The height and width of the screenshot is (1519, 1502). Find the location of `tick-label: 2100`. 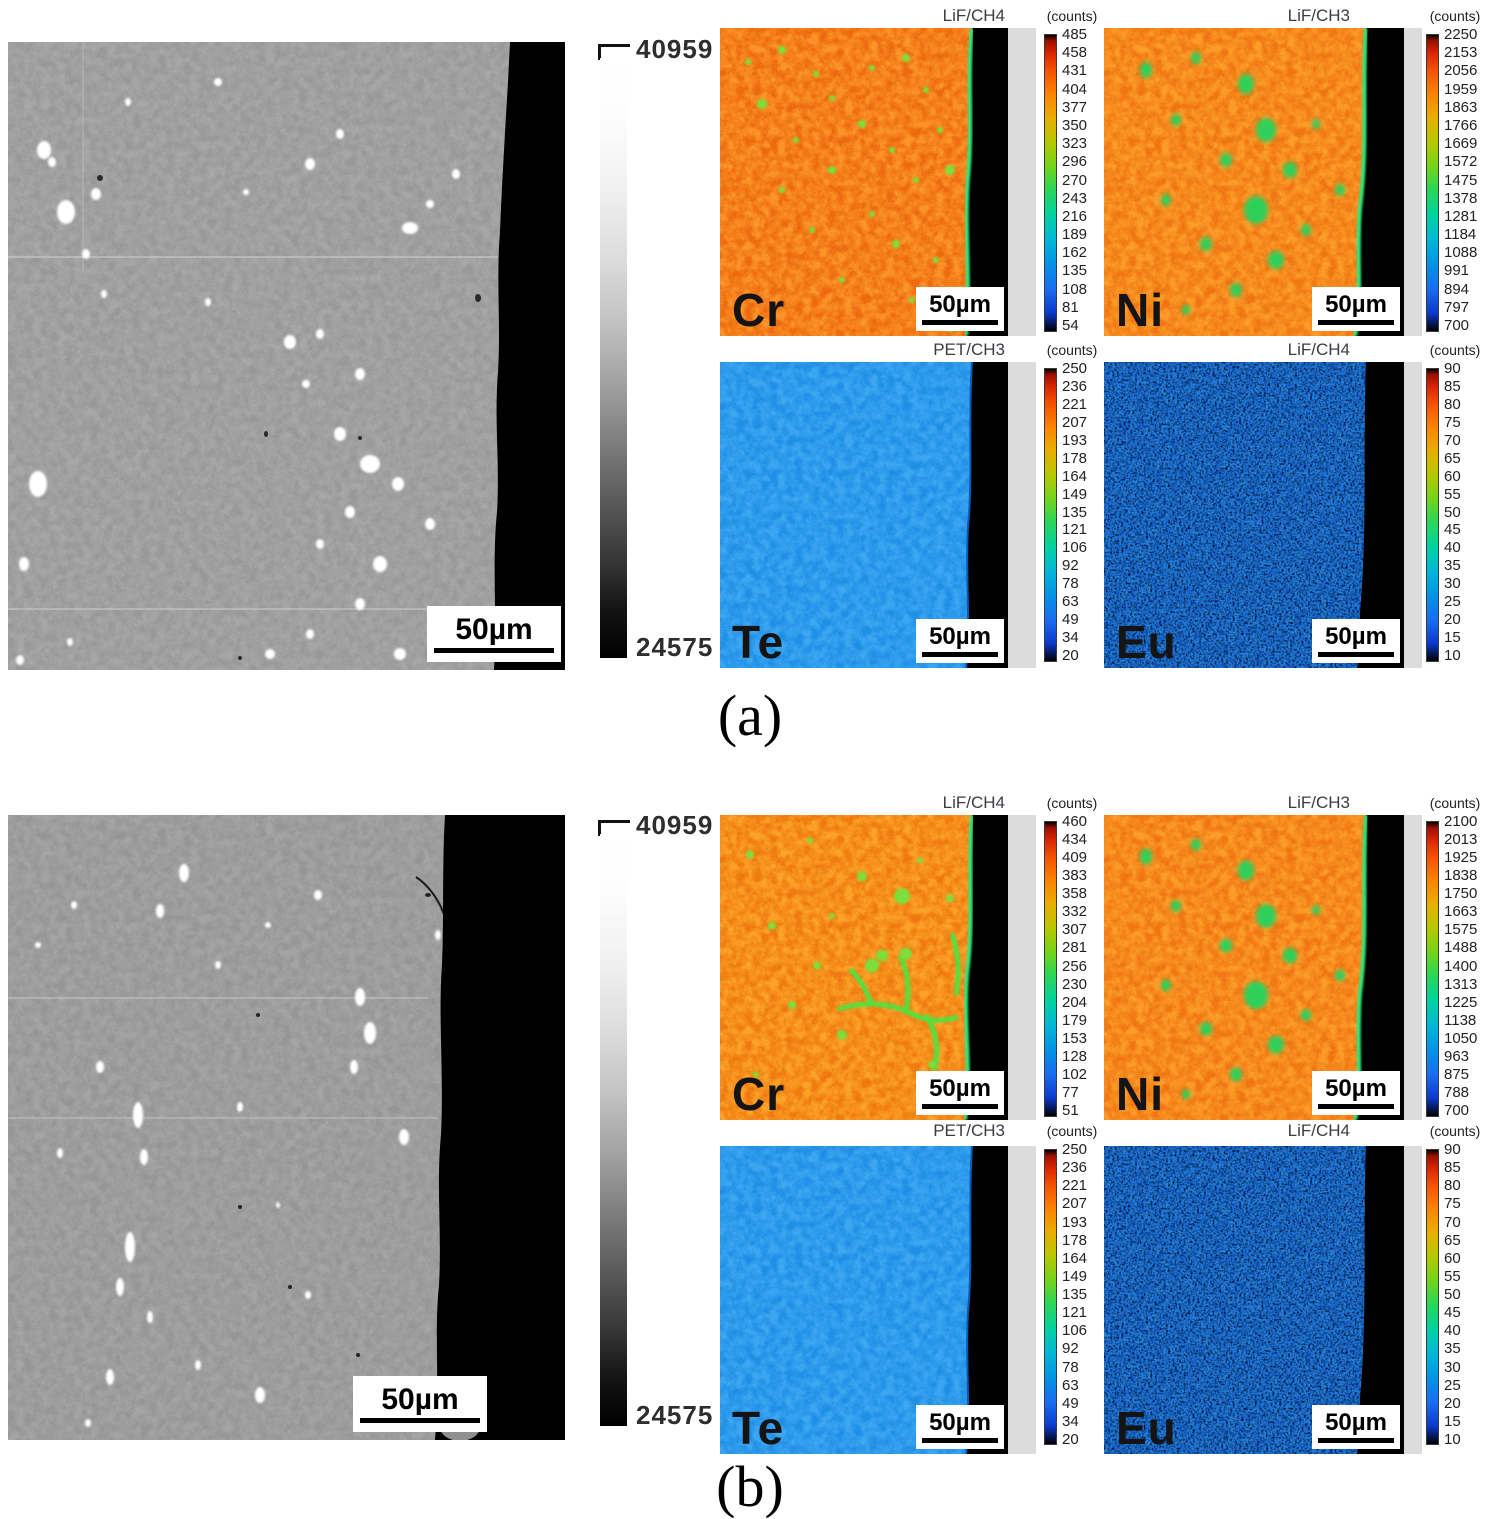

tick-label: 2100 is located at coordinates (1461, 821).